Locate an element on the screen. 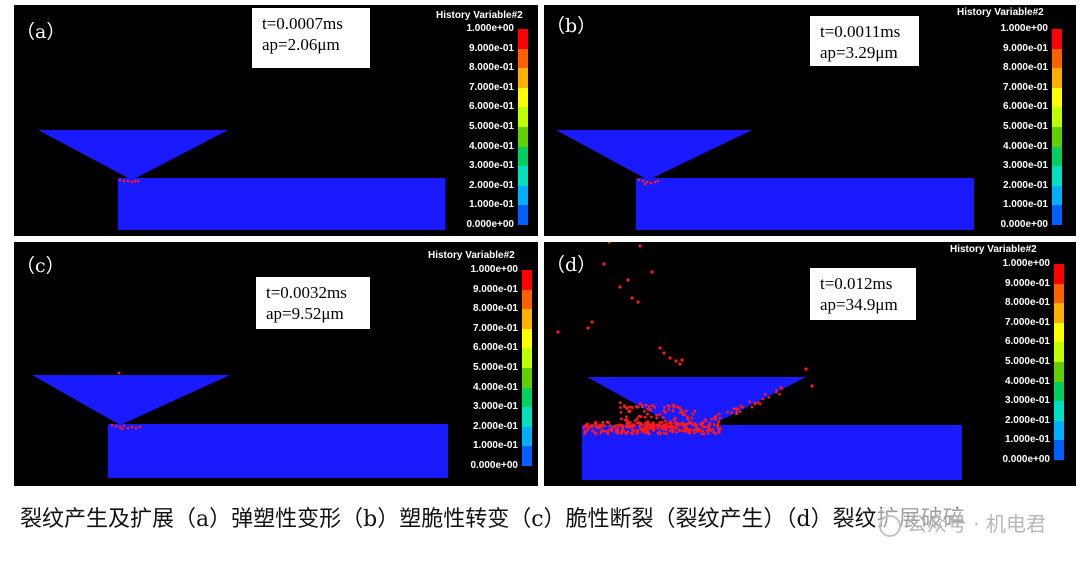 The image size is (1080, 569). panel-a-legend-title: History Variable#2 is located at coordinates (479, 15).